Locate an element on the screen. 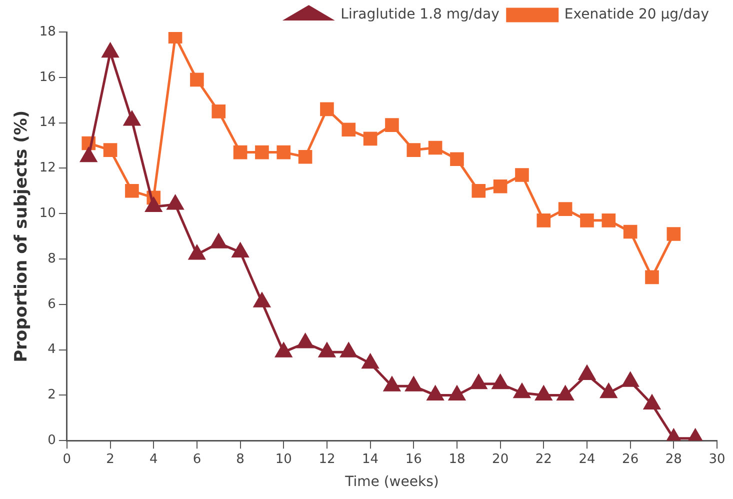 This screenshot has height=499, width=733. x-tick-label: 2 is located at coordinates (110, 459).